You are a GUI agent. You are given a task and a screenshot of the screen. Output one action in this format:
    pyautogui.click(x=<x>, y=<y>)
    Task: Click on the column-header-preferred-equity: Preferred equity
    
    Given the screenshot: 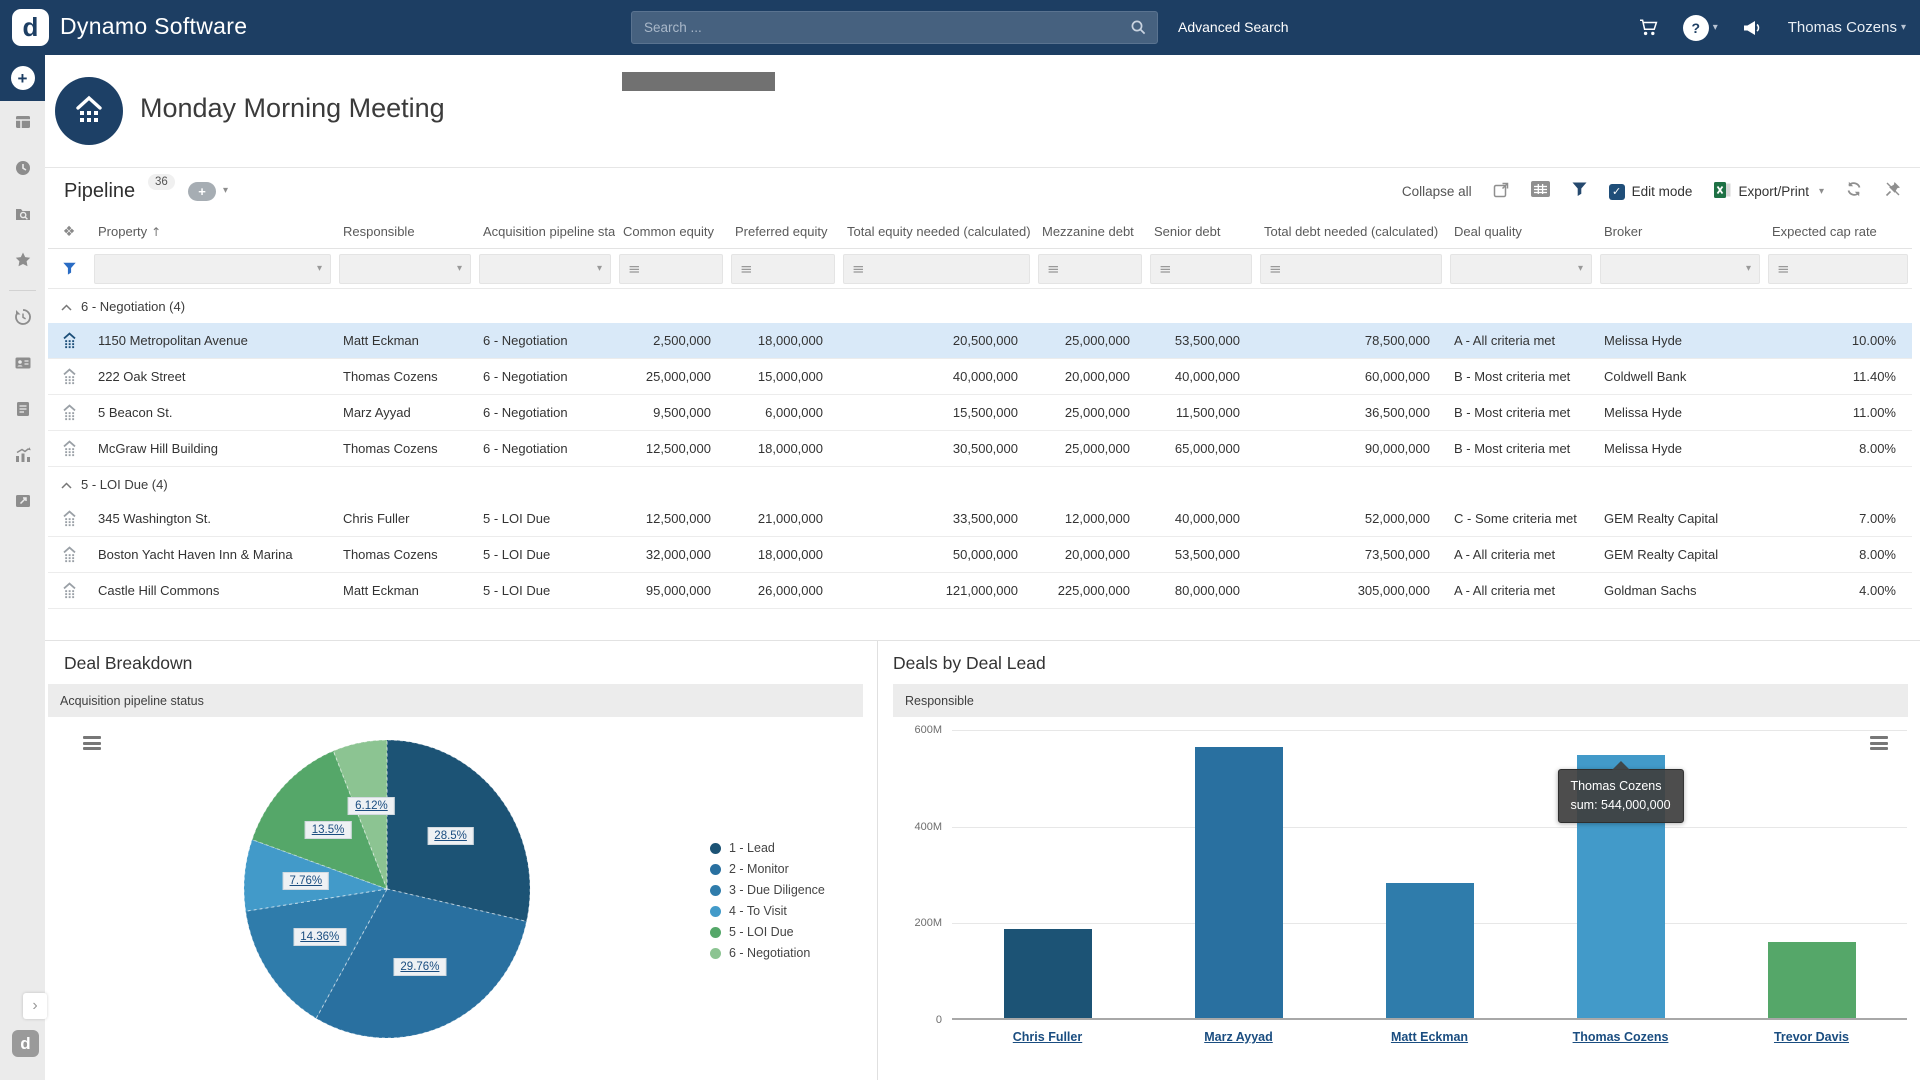 What is the action you would take?
    pyautogui.click(x=783, y=231)
    